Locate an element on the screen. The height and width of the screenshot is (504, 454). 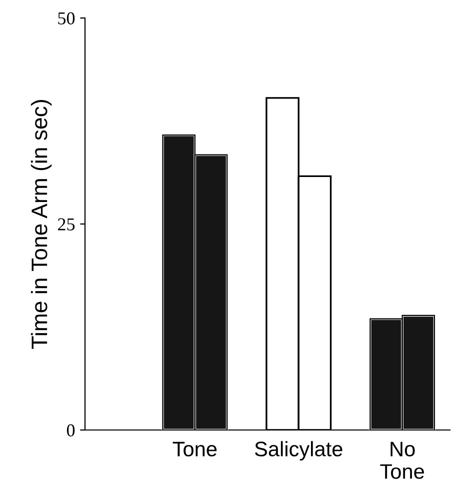
x-tick-label: Tone is located at coordinates (194, 449).